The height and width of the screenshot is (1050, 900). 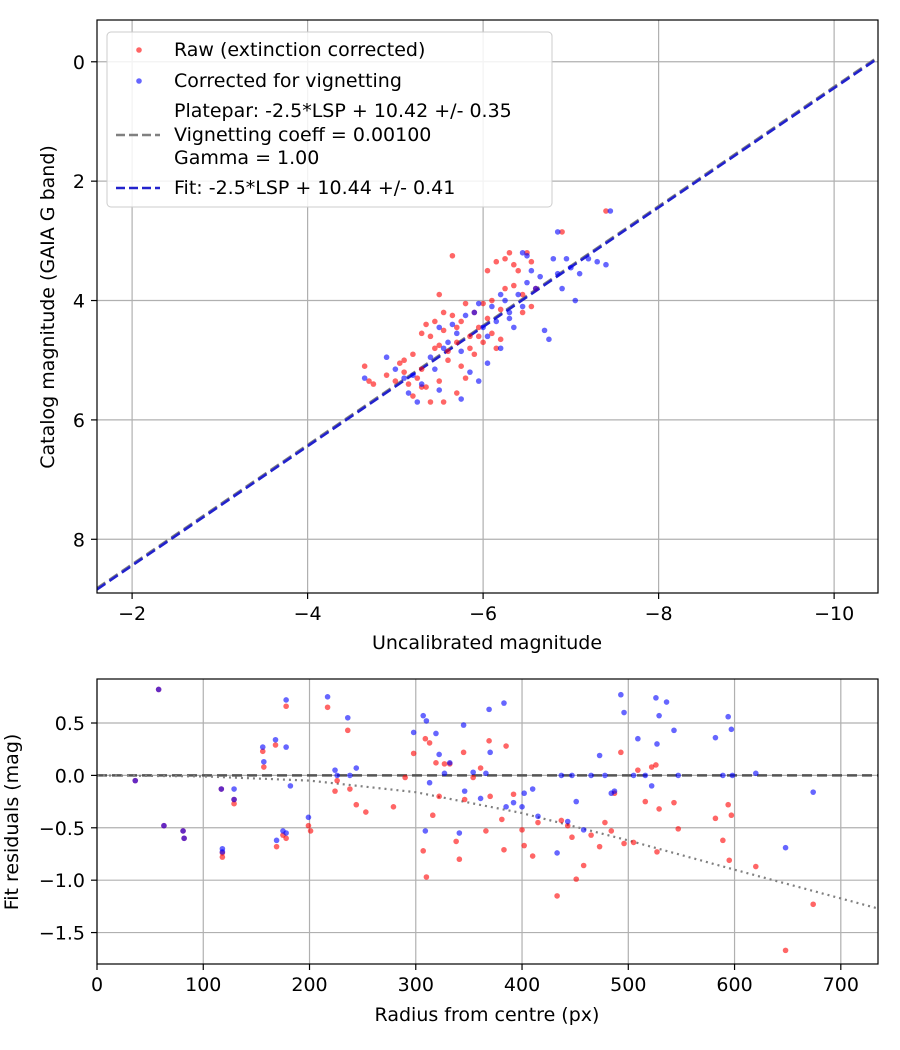 What do you see at coordinates (309, 985) in the screenshot?
I see `x-tick-label: 200` at bounding box center [309, 985].